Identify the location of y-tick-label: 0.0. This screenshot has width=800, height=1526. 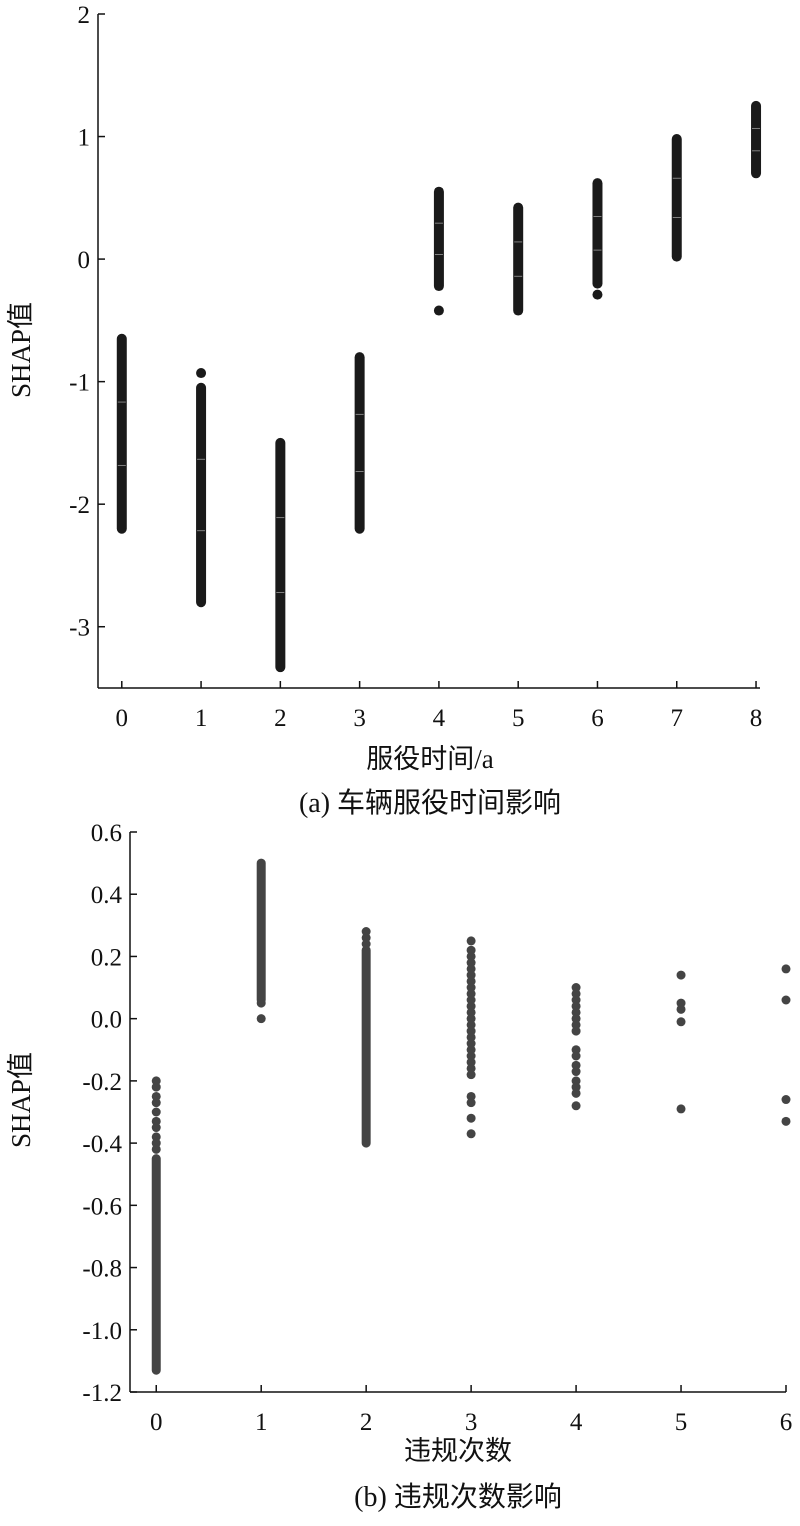
(106, 1020).